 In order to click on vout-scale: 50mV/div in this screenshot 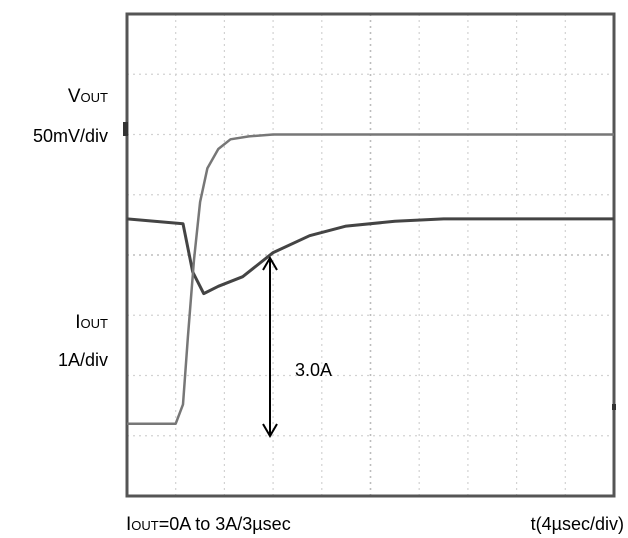, I will do `click(70, 136)`.